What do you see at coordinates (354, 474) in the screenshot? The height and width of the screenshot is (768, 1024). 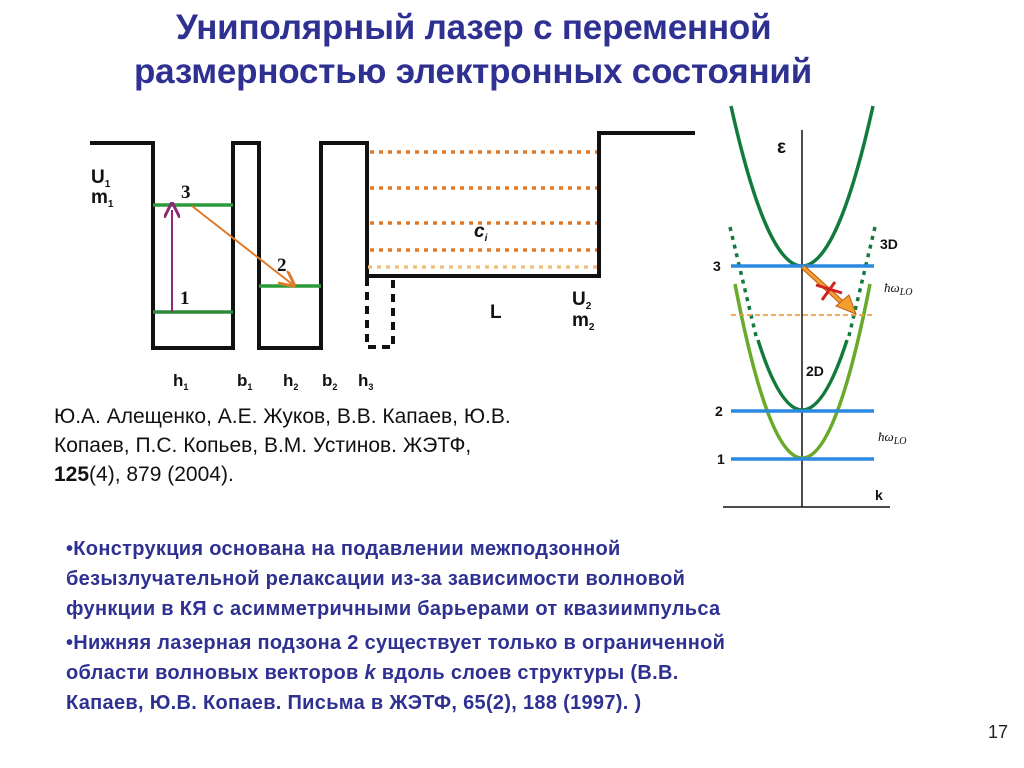 I see `reference-line-3: 125(4), 879 (2004).` at bounding box center [354, 474].